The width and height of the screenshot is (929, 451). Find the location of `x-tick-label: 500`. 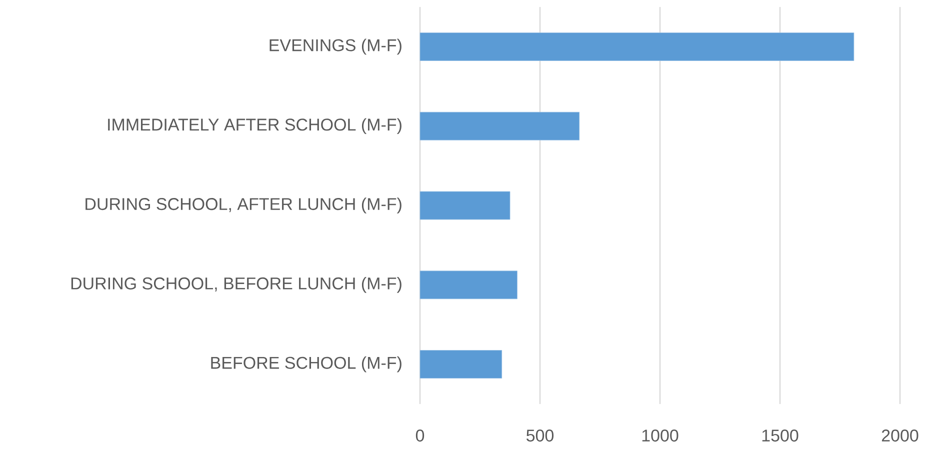

x-tick-label: 500 is located at coordinates (540, 436).